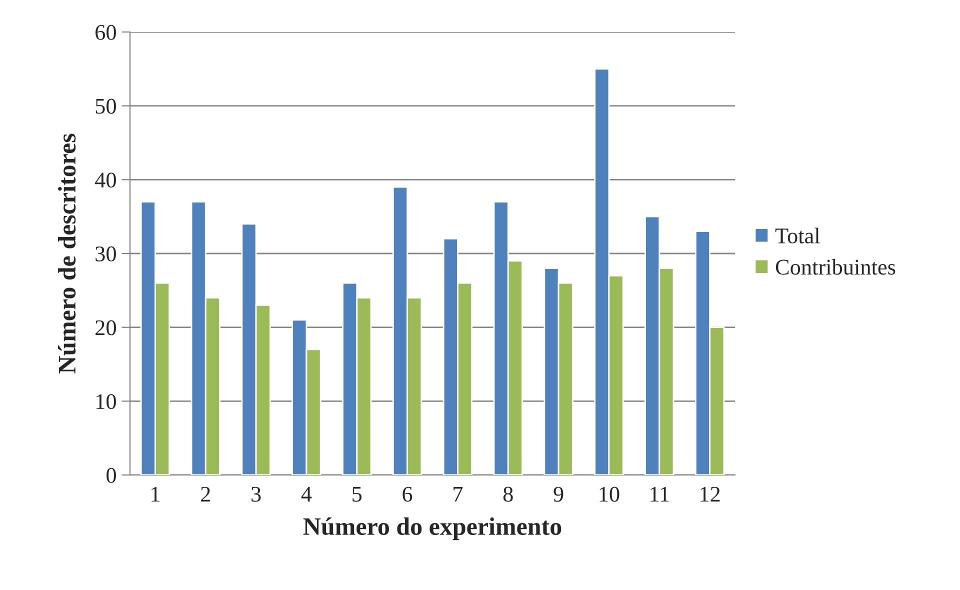  Describe the element at coordinates (836, 267) in the screenshot. I see `legend-label: Contribuintes` at that location.